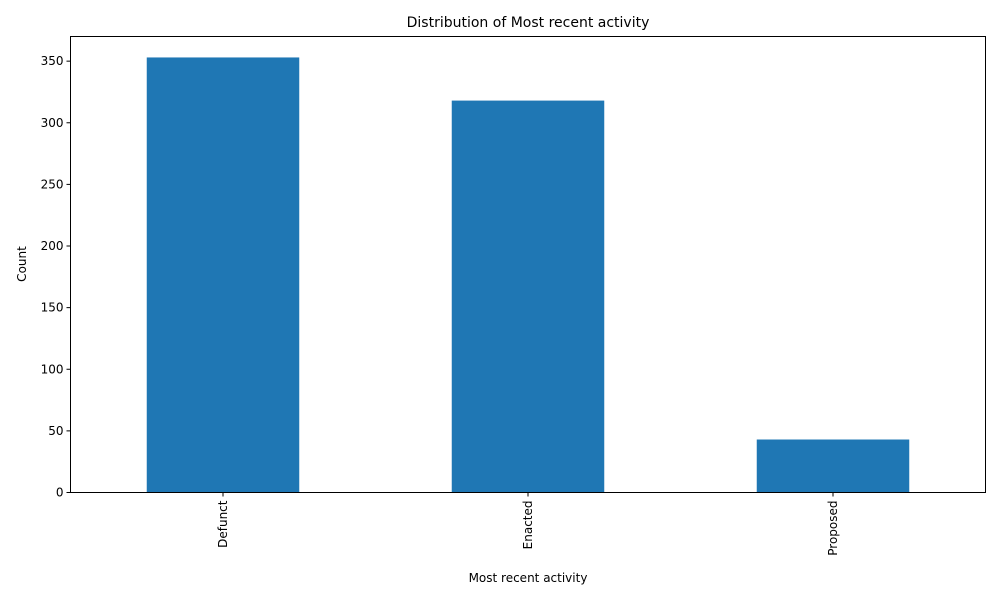 This screenshot has height=600, width=1000. I want to click on y-tick-label: 150, so click(52, 308).